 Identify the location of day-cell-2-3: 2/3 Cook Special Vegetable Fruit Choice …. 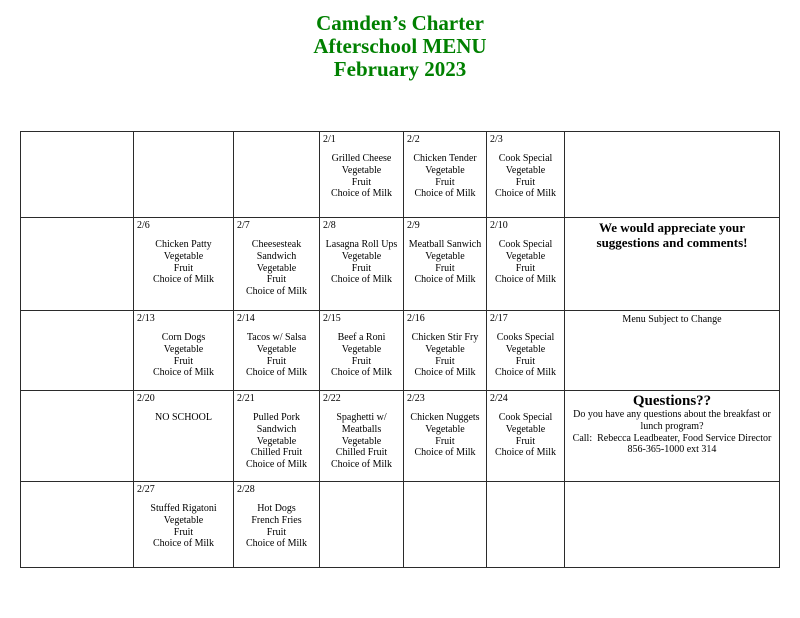
(525, 174).